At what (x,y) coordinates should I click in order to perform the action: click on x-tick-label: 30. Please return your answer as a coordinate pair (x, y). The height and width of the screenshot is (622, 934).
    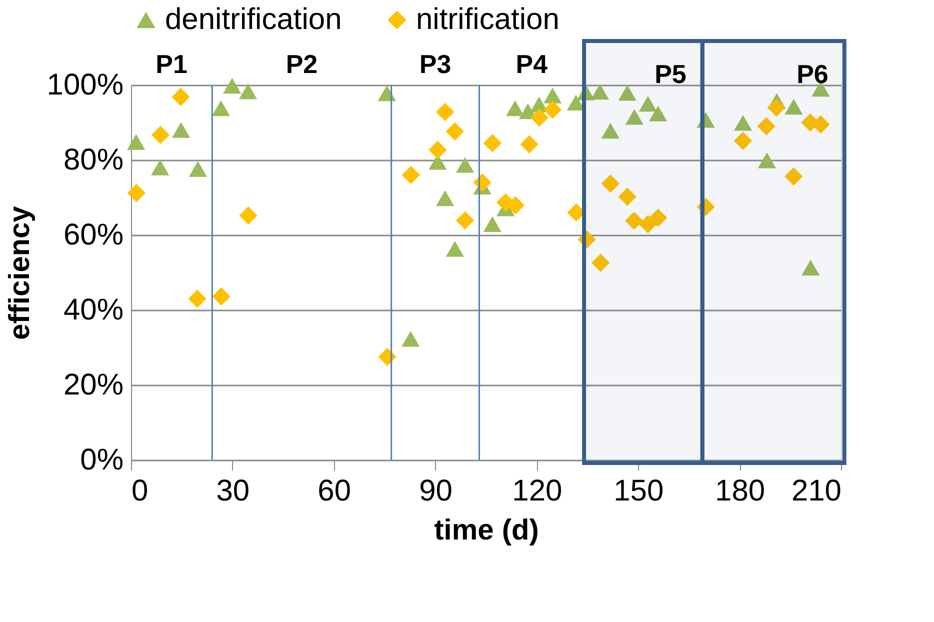
    Looking at the image, I should click on (233, 491).